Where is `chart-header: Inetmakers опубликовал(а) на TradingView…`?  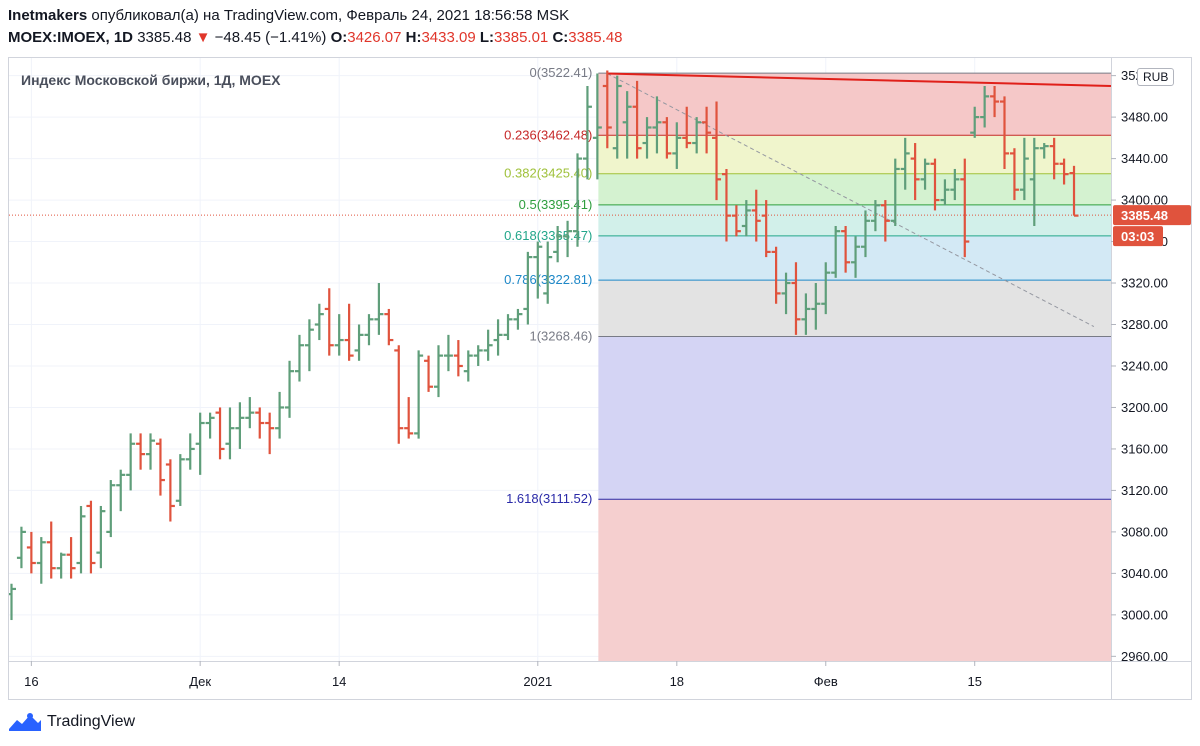
chart-header: Inetmakers опубликовал(а) на TradingView… is located at coordinates (600, 26).